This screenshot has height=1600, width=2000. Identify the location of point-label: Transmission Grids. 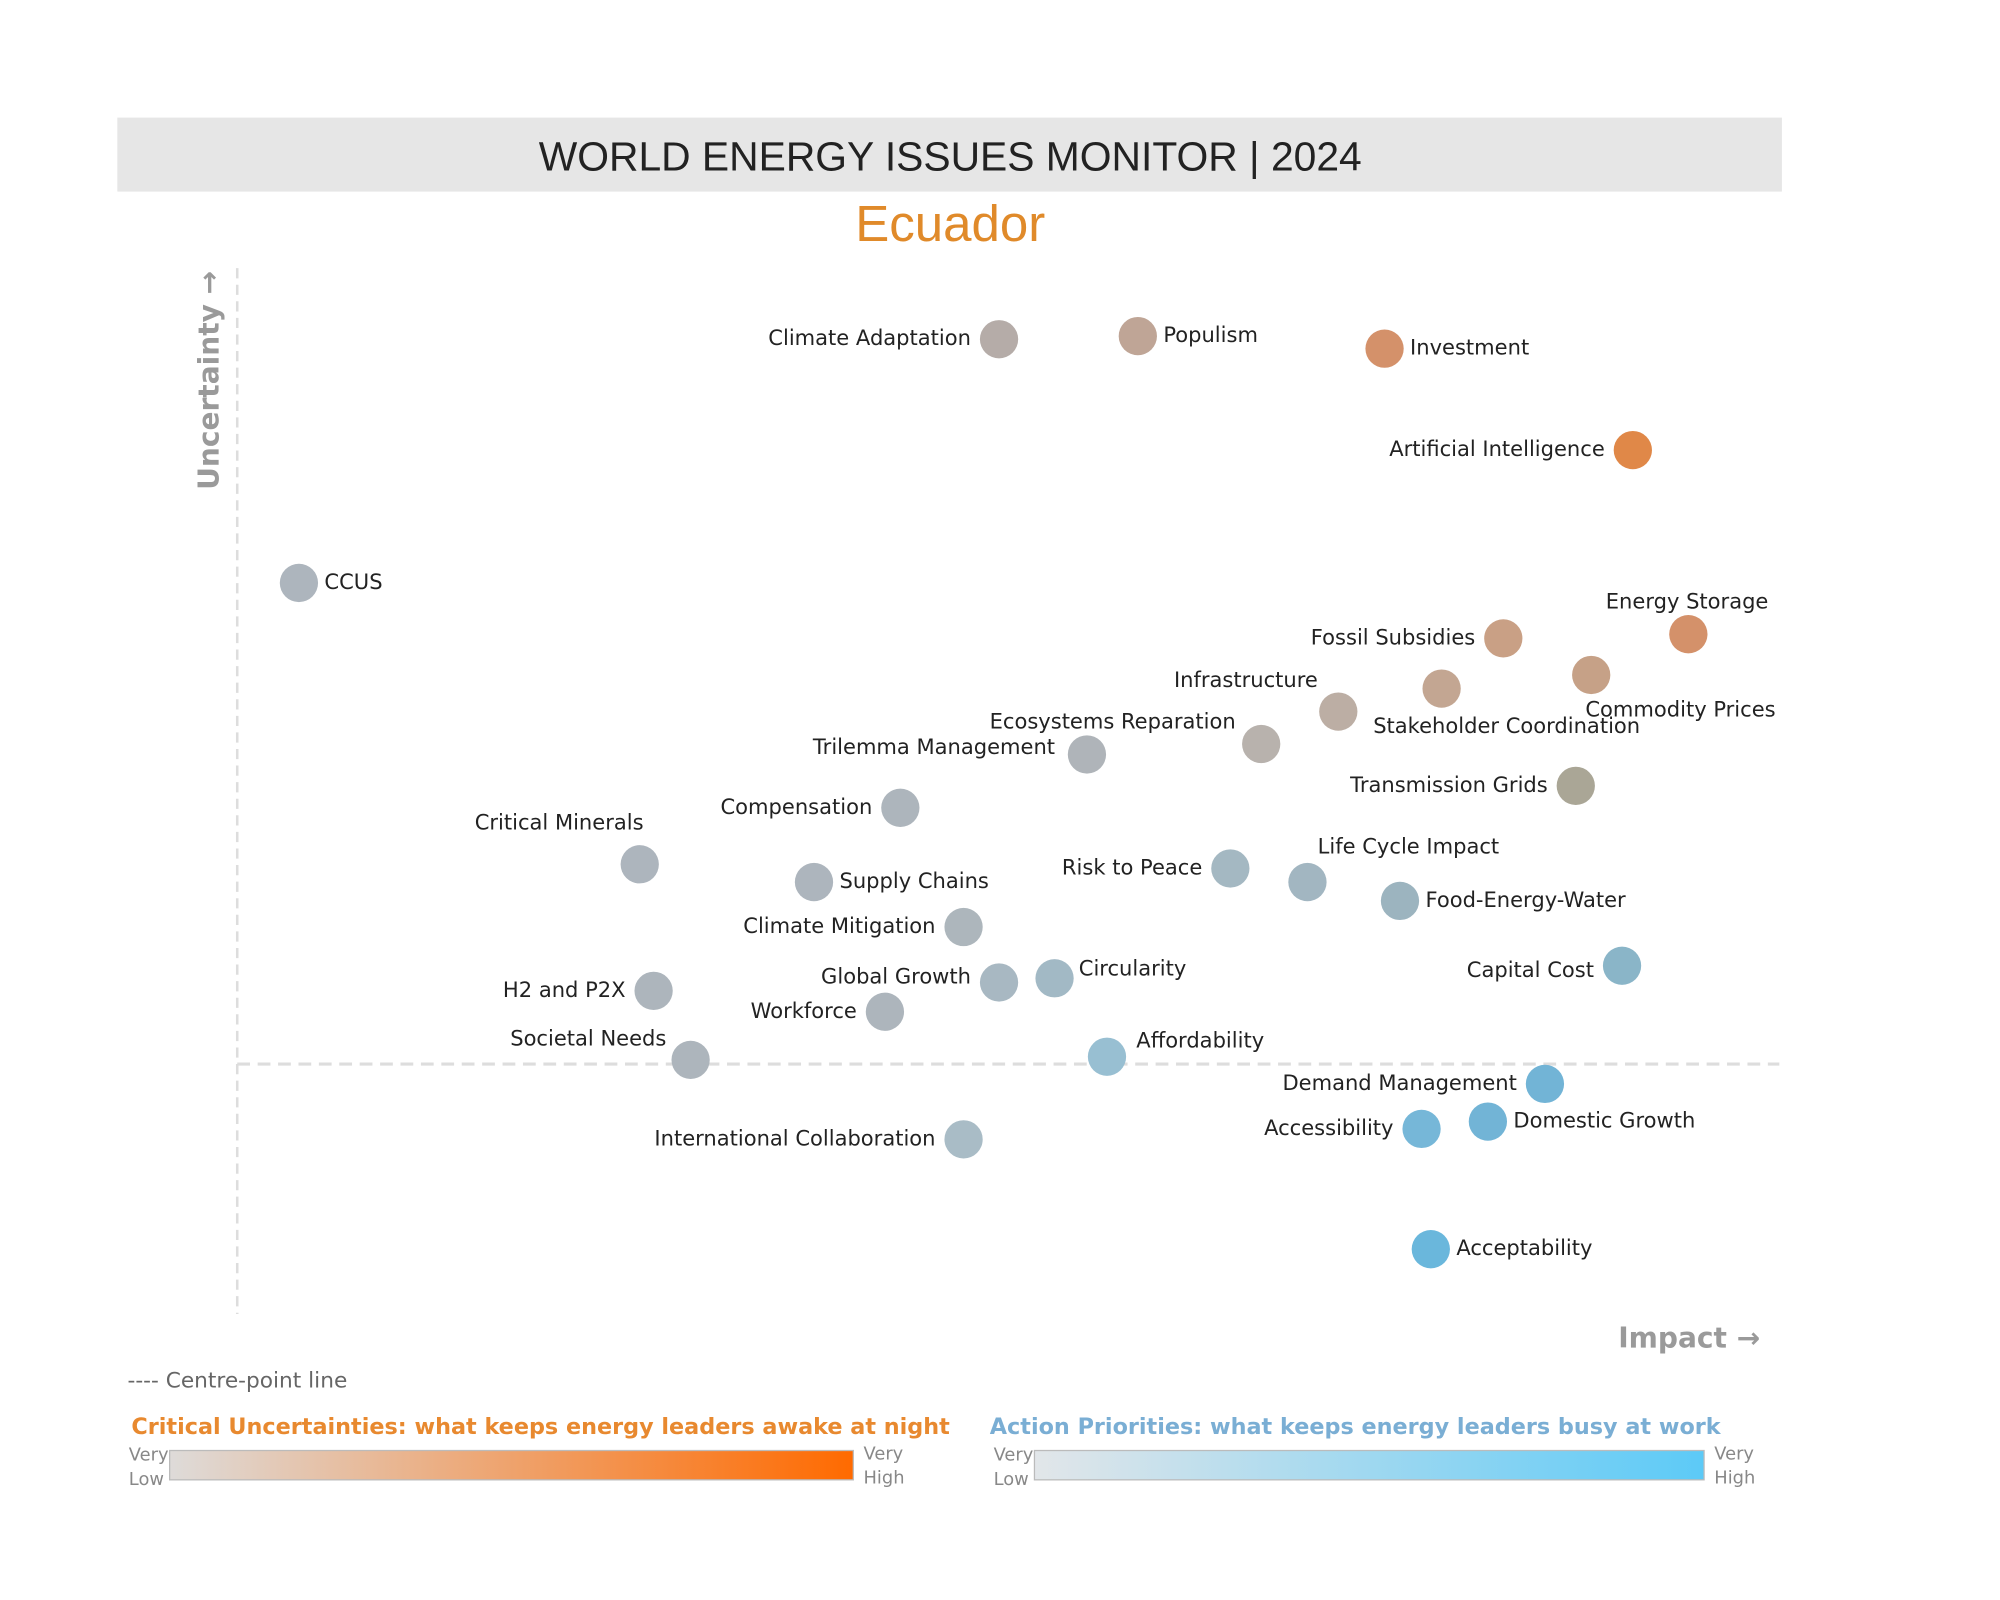
(1448, 784).